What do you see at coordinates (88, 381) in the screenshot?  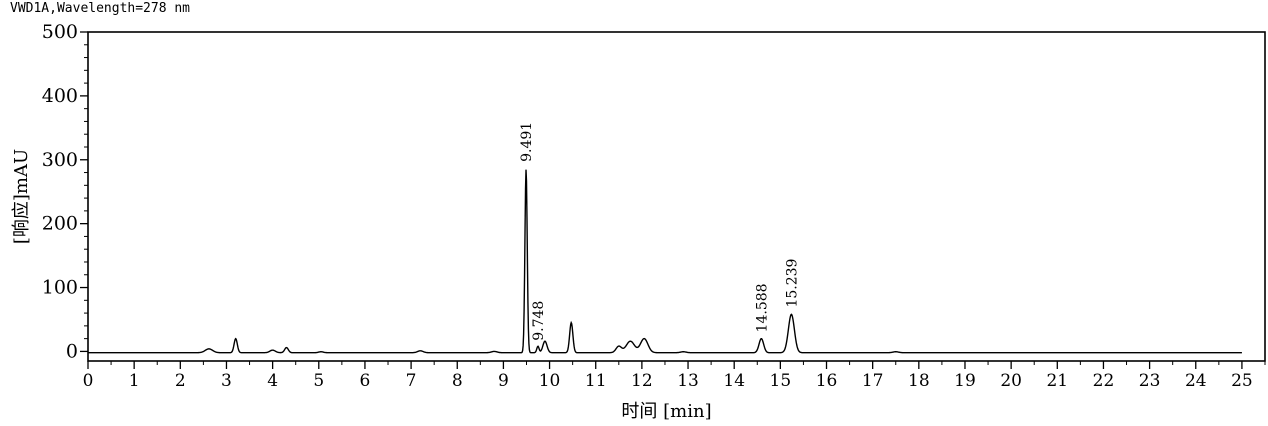 I see `x-tick-label: 0` at bounding box center [88, 381].